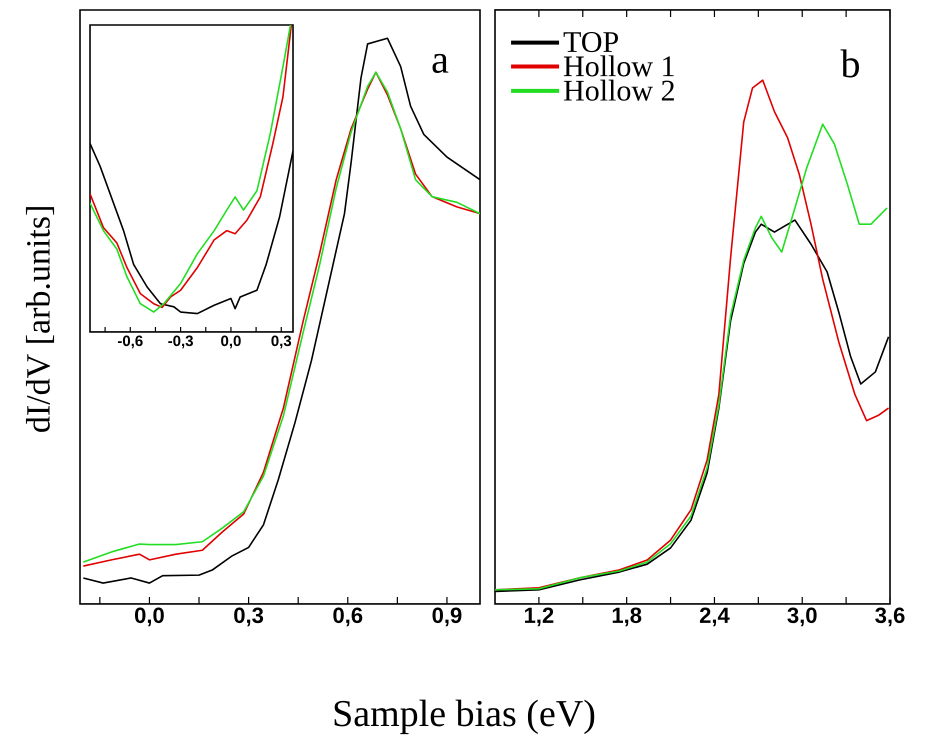 The height and width of the screenshot is (751, 925). Describe the element at coordinates (130, 342) in the screenshot. I see `x-tick-label: -0,6` at that location.